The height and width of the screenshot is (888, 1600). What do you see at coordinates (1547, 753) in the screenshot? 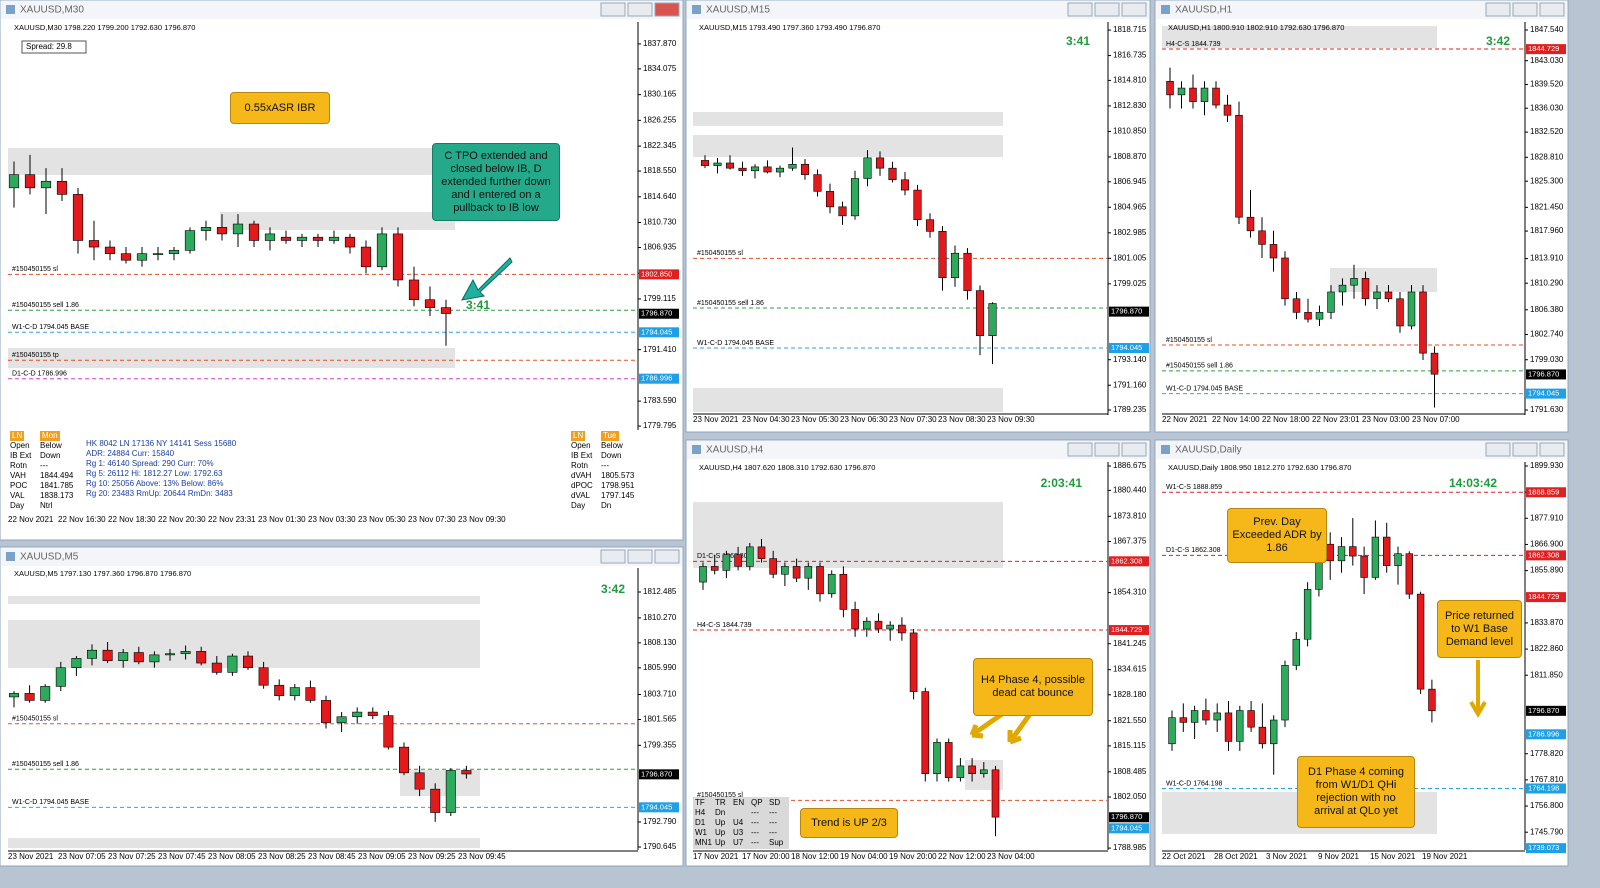
I see `y-tick-label: 1778.820` at bounding box center [1547, 753].